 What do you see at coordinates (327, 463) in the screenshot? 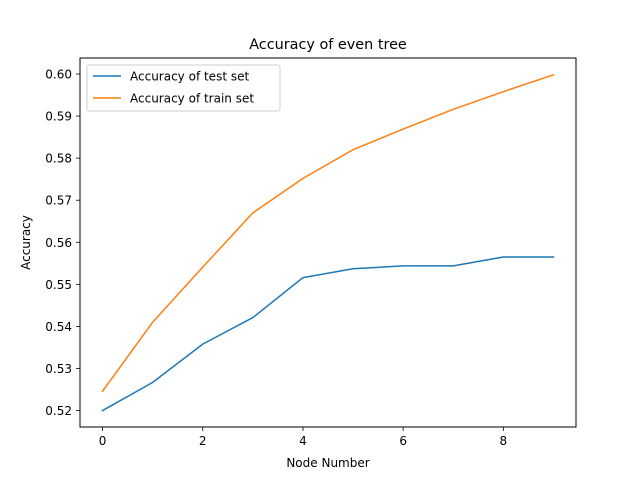
I see `x-axis-label: Node Number` at bounding box center [327, 463].